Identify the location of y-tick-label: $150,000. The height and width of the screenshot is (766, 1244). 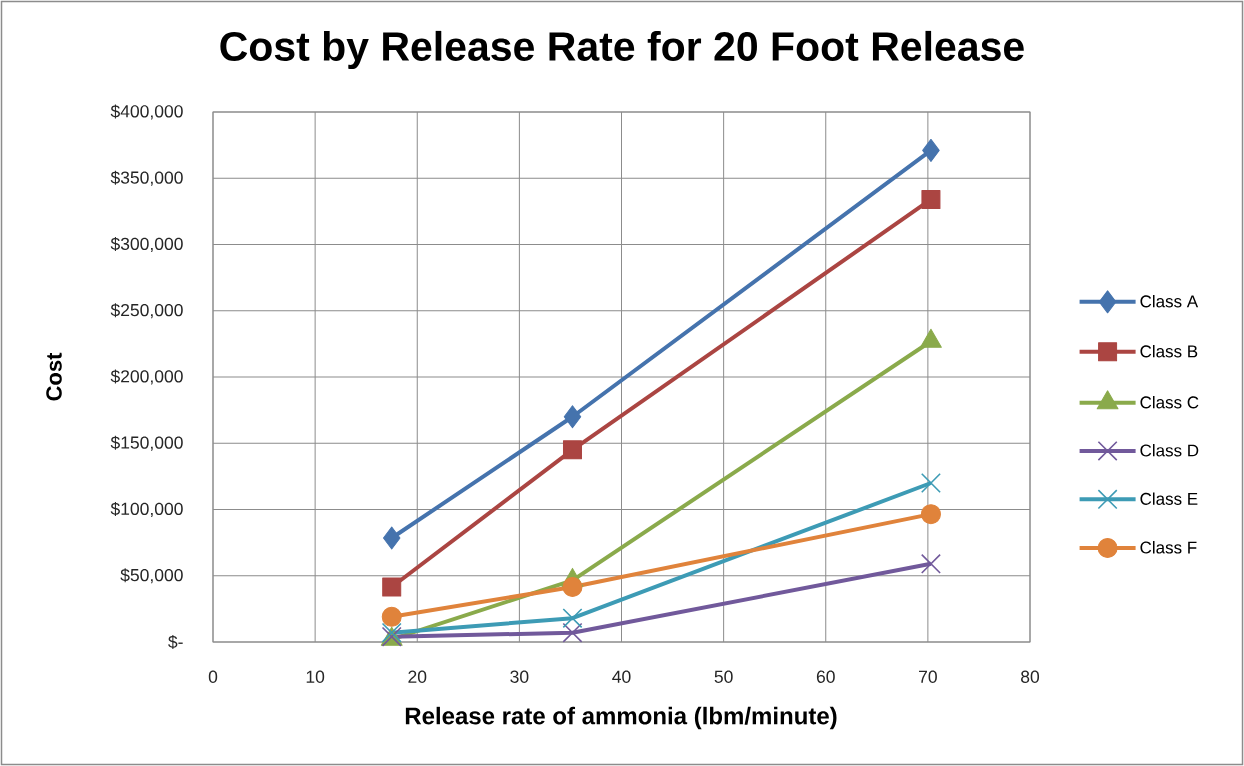
(146, 443).